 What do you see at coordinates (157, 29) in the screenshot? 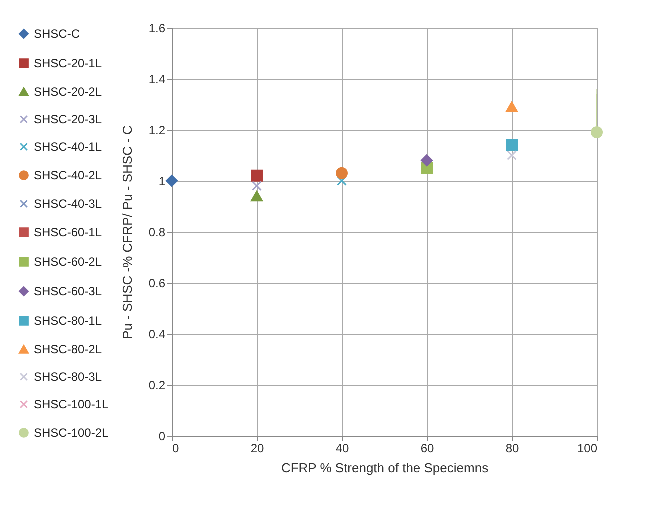
I see `y-tick-label: 1.6` at bounding box center [157, 29].